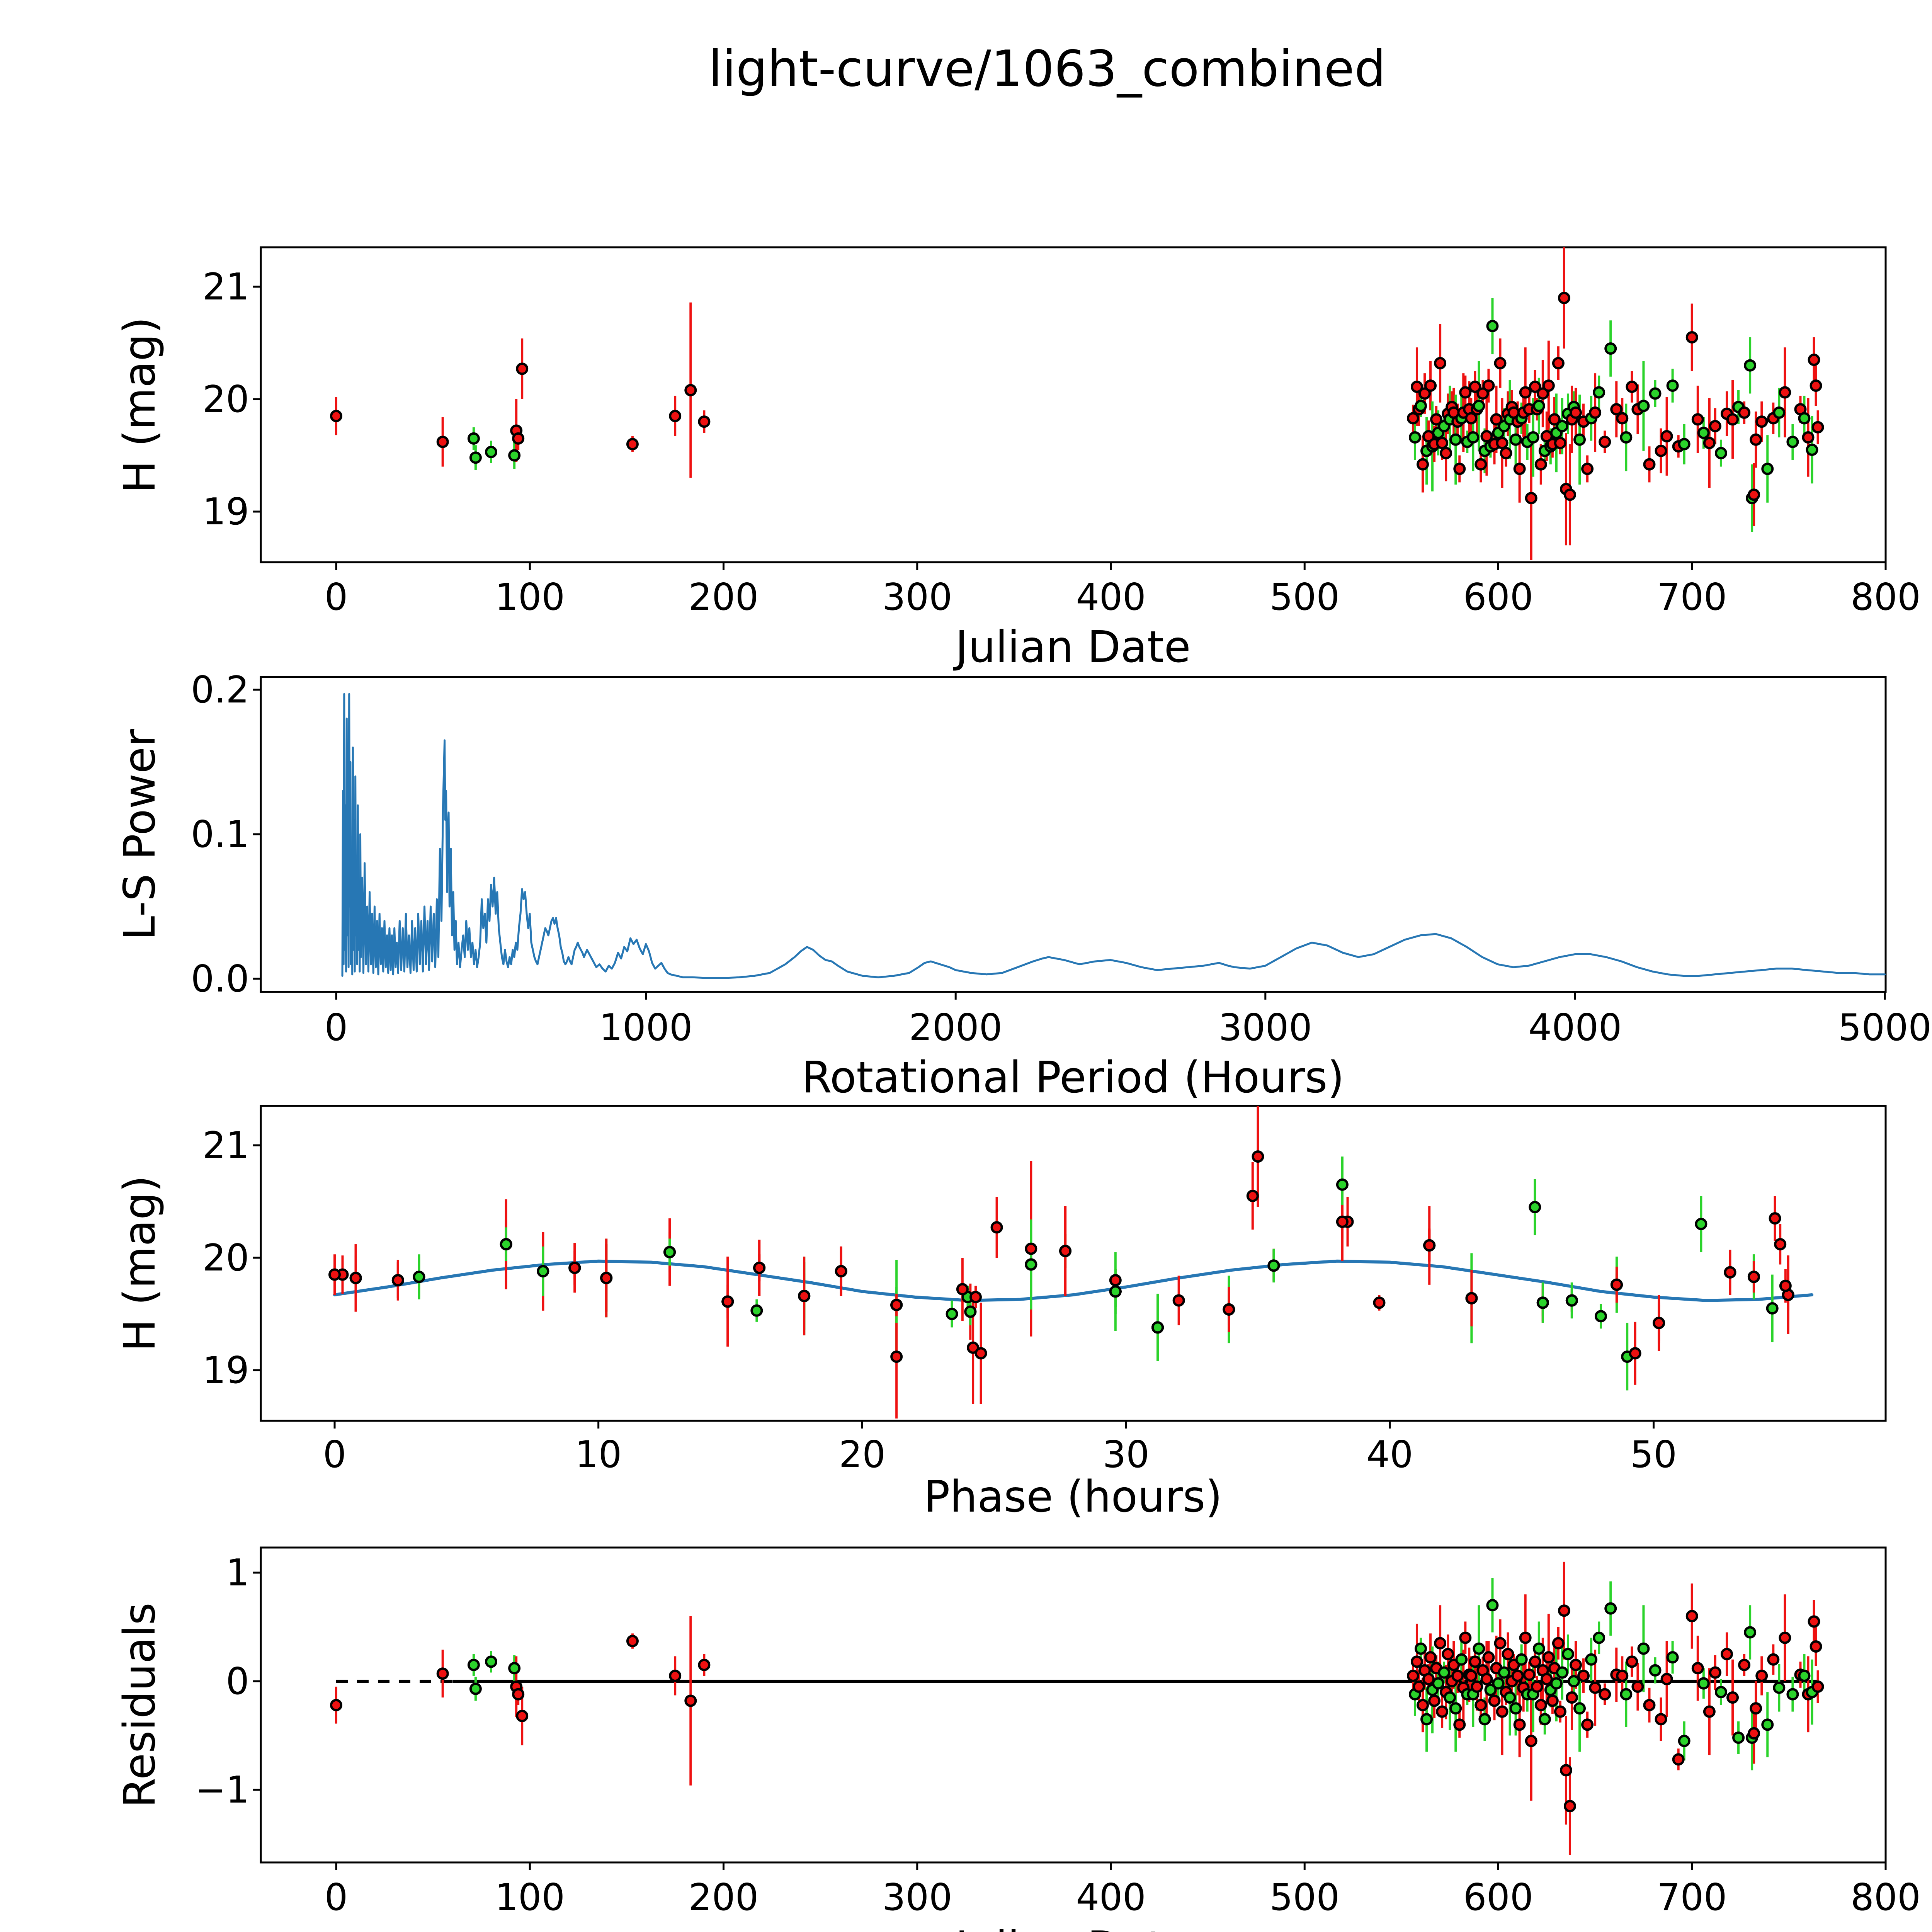  Describe the element at coordinates (1073, 1078) in the screenshot. I see `panel2-xlabel: Rotational Period (Hours)` at that location.